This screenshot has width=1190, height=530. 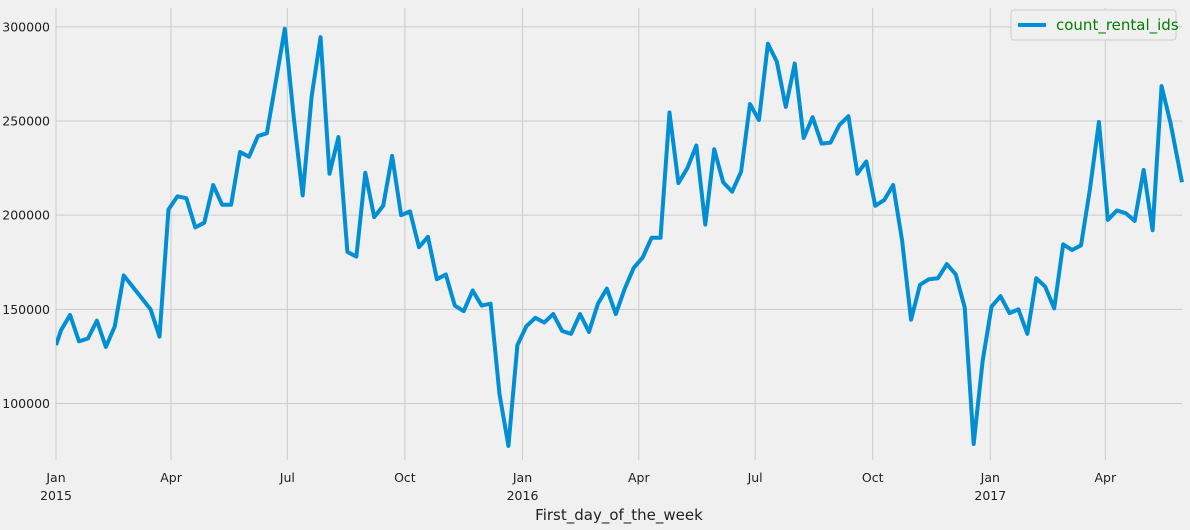 I want to click on y-tick-label: 150000, so click(x=26, y=309).